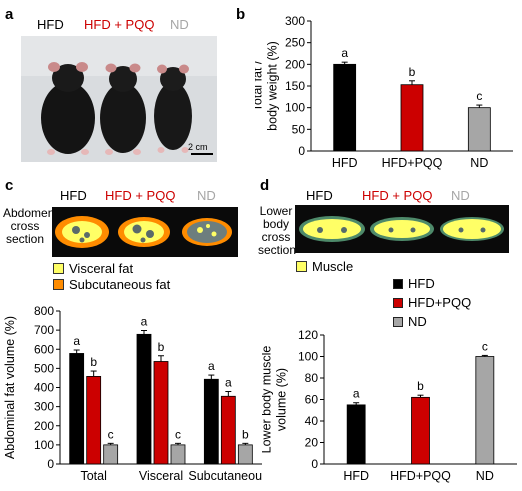 This screenshot has height=491, width=522. What do you see at coordinates (472, 229) in the screenshot?
I see `lower-body-ct-nd` at bounding box center [472, 229].